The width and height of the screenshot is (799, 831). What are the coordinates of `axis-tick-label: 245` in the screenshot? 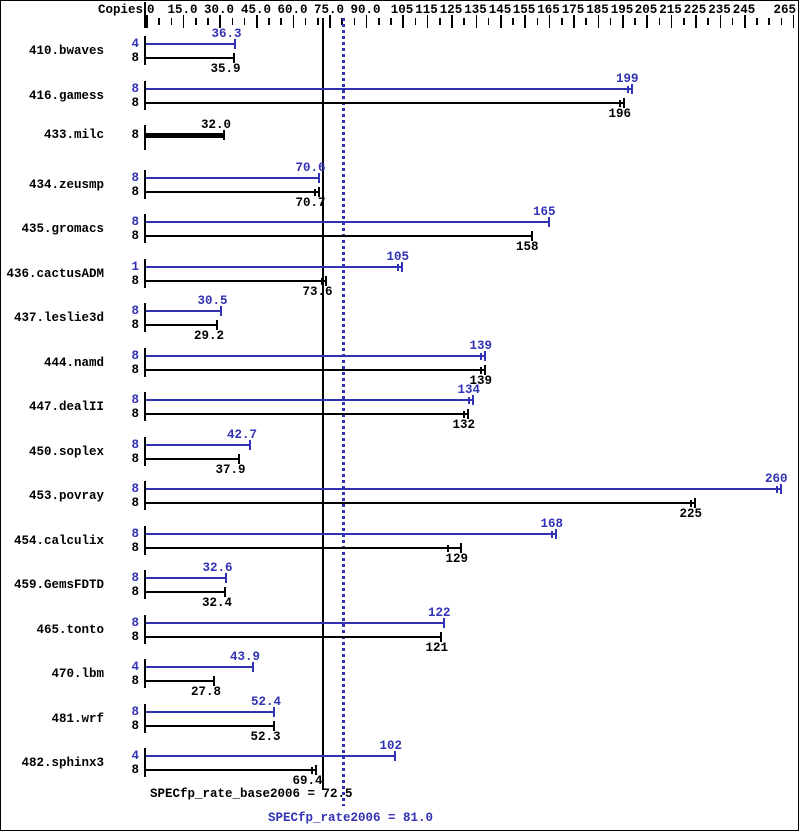 It's located at (744, 10).